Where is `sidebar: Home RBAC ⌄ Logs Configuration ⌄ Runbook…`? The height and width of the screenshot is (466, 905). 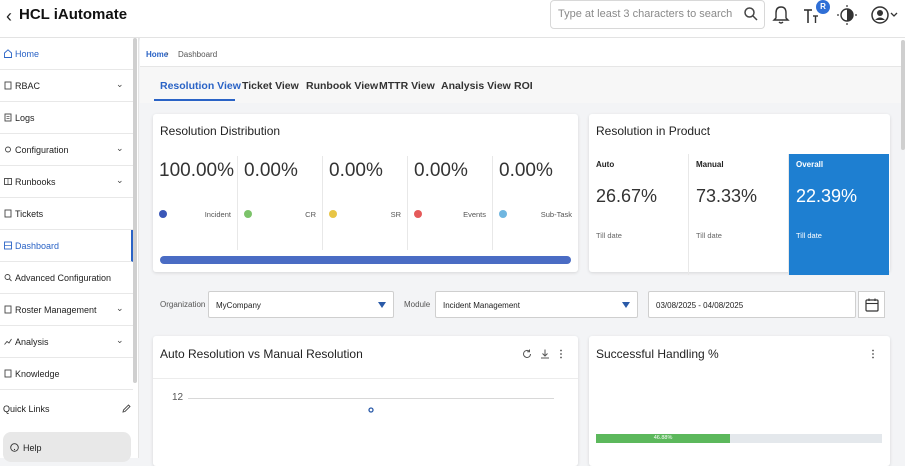 sidebar: Home RBAC ⌄ Logs Configuration ⌄ Runbook… is located at coordinates (69, 250).